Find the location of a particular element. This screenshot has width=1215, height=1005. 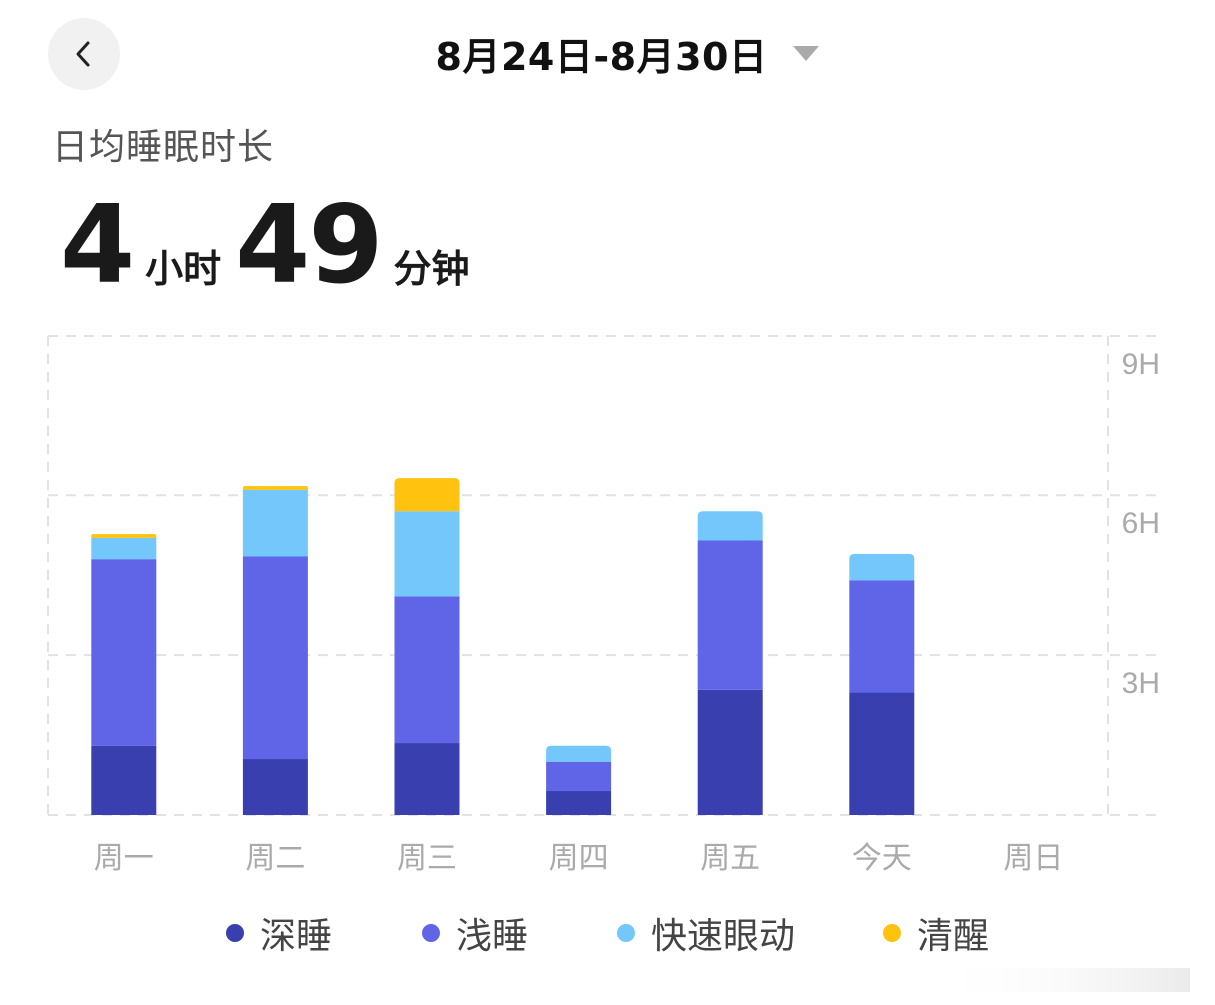

date-range-selector: 8月24日-8月30日 is located at coordinates (628, 53).